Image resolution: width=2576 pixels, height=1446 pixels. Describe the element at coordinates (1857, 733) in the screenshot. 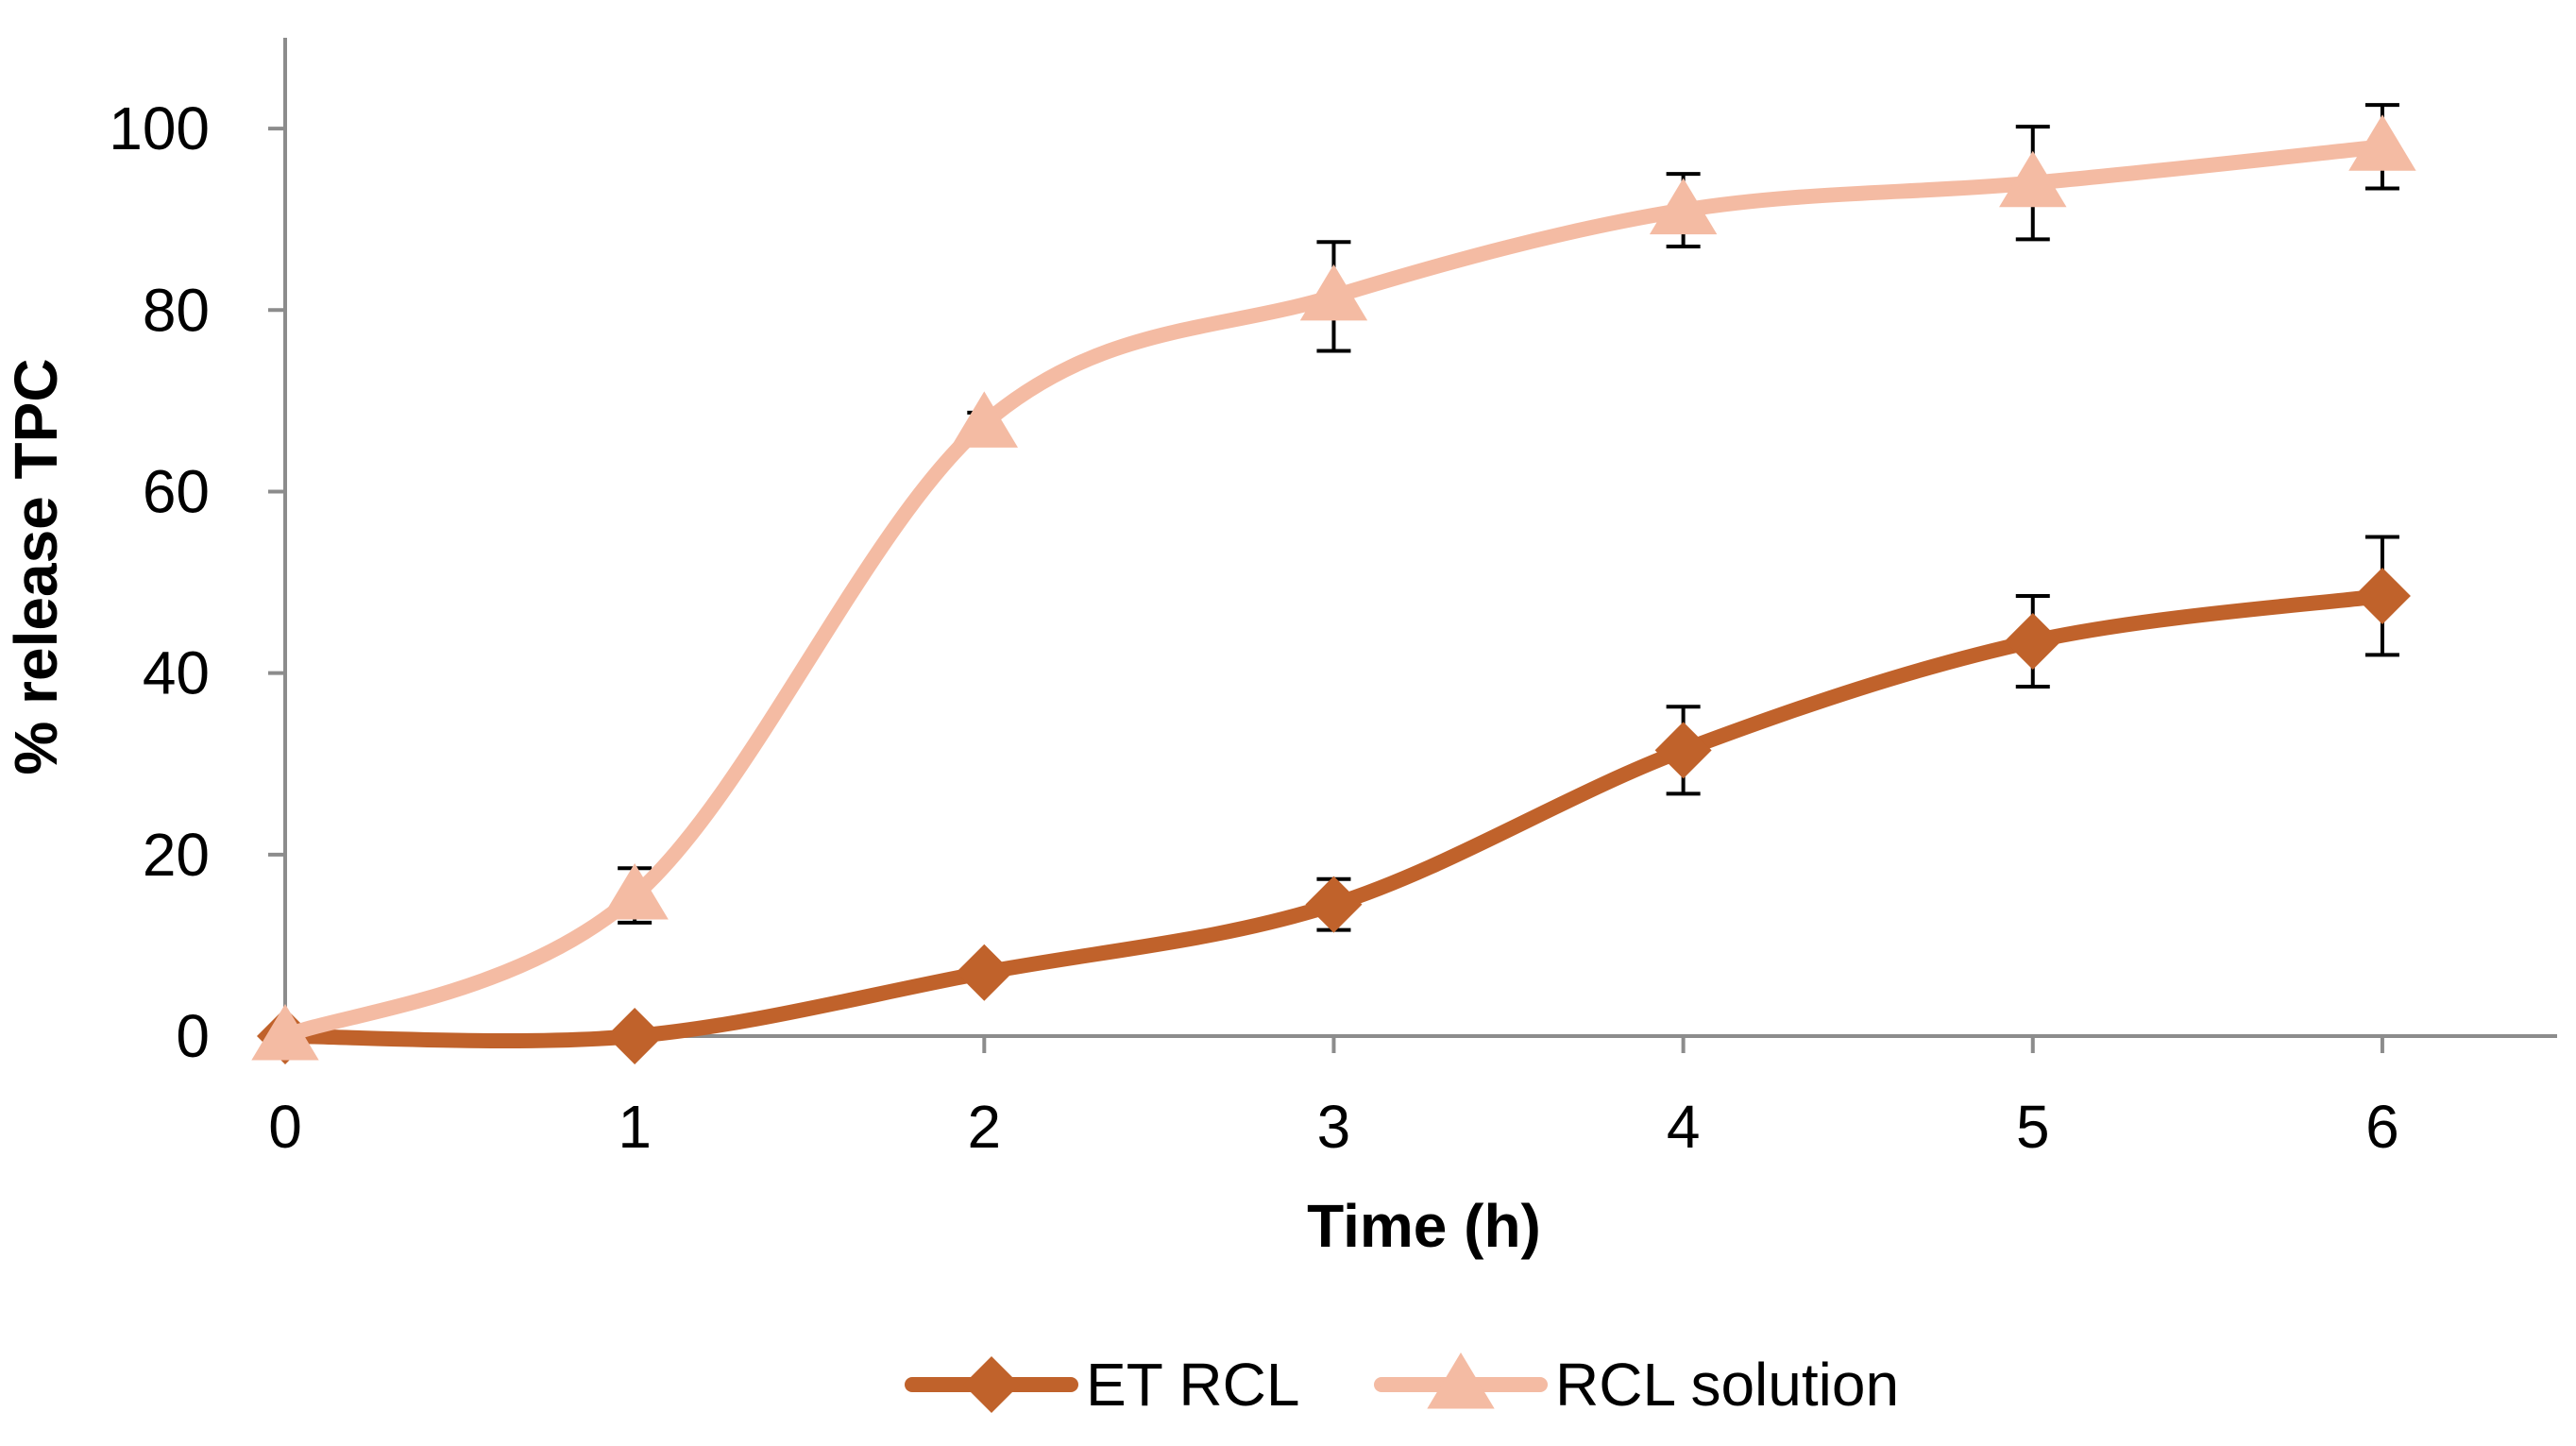

I see `error-bars-et-rcl` at that location.